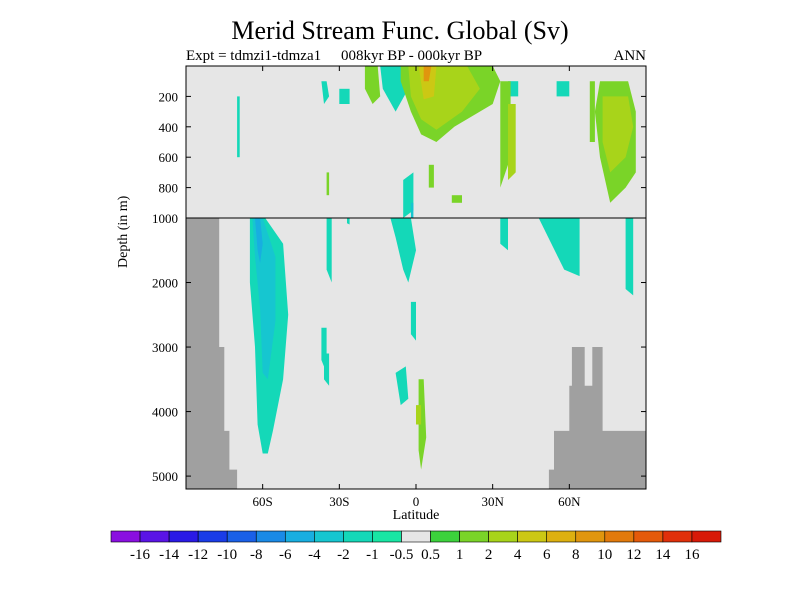 The image size is (800, 600). Describe the element at coordinates (504, 234) in the screenshot. I see `contour-north-a` at that location.